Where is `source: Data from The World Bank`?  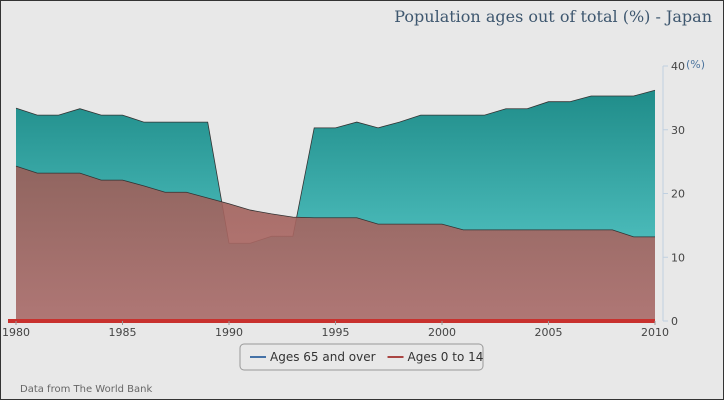 source: Data from The World Bank is located at coordinates (86, 389).